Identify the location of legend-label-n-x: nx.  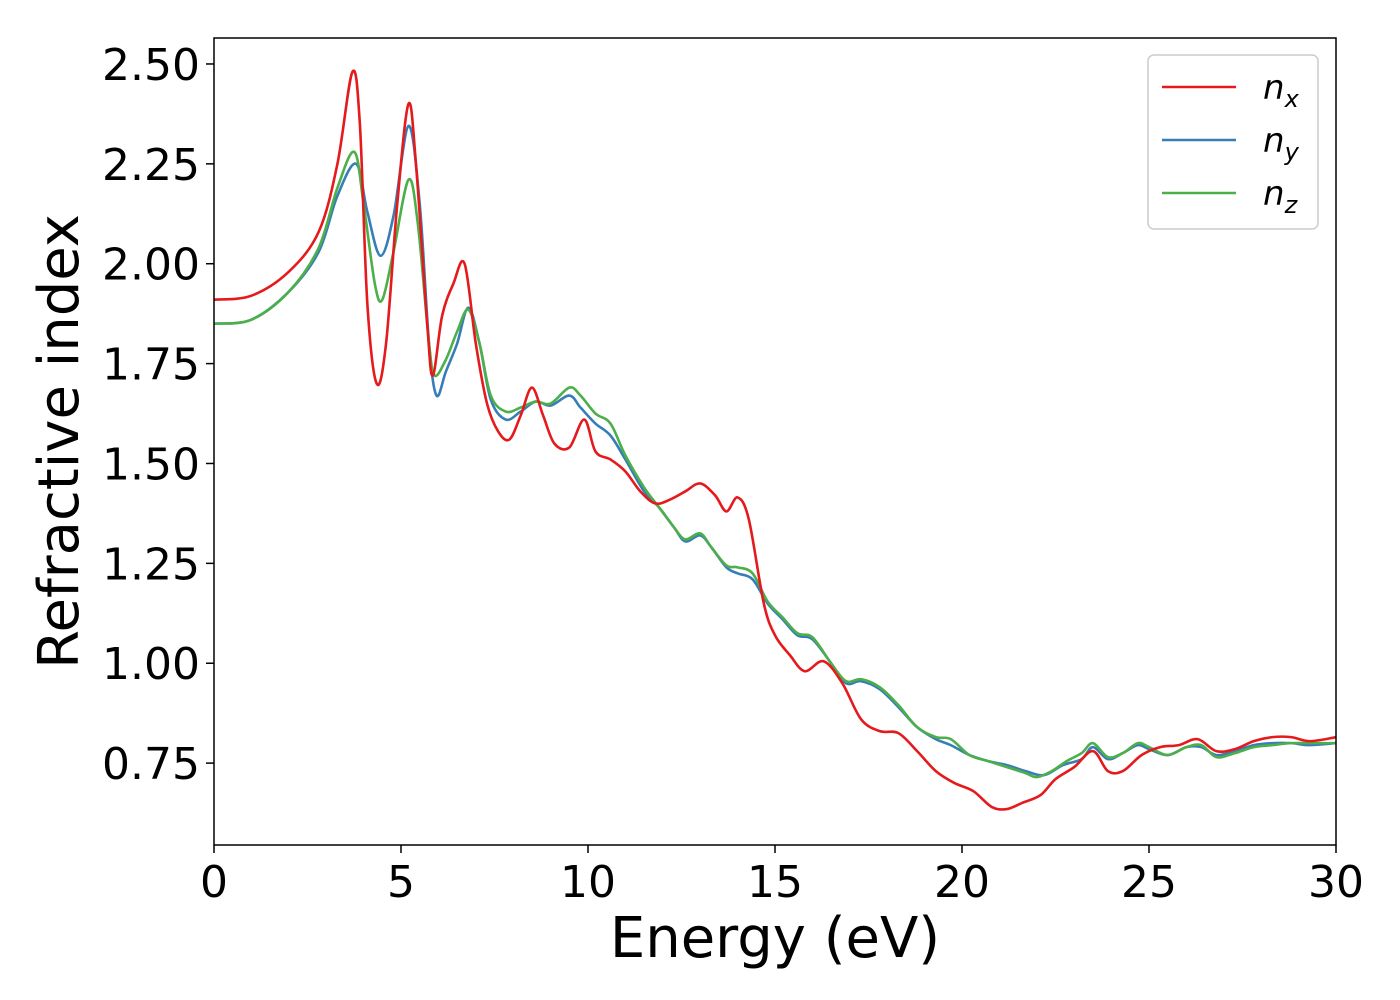
(1281, 90).